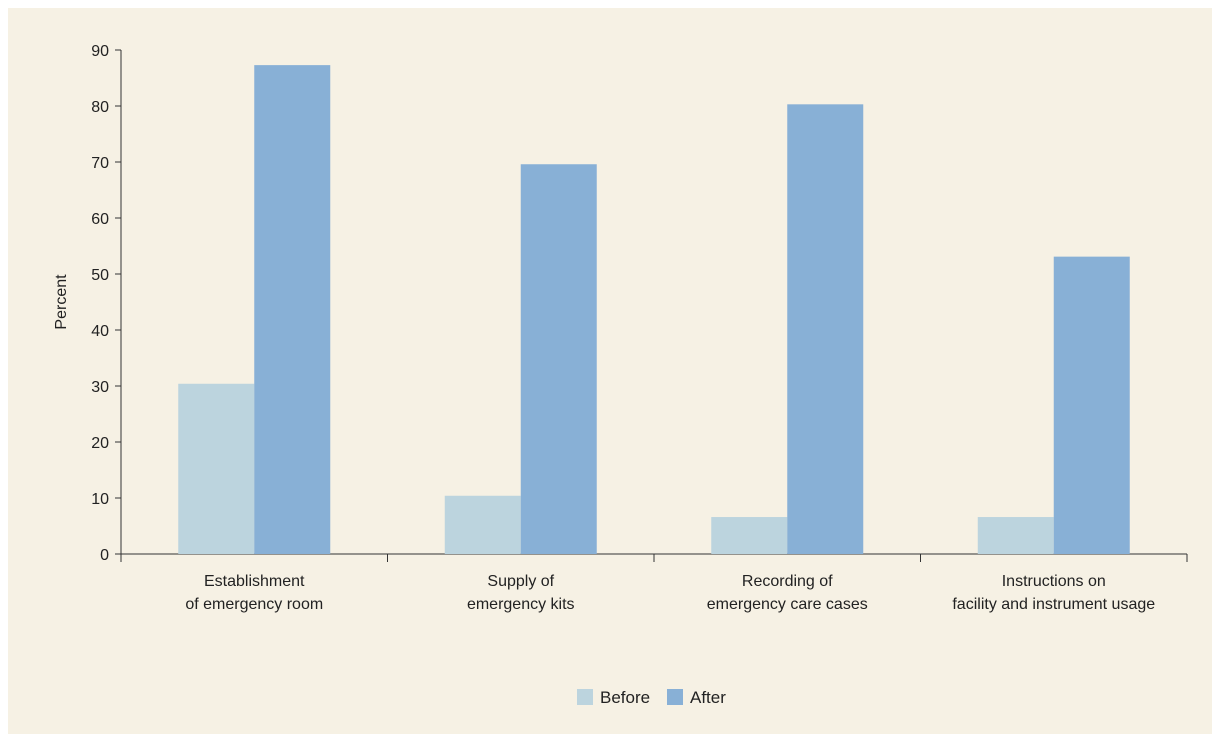 This screenshot has height=739, width=1220. Describe the element at coordinates (100, 163) in the screenshot. I see `y-tick-label: 70` at that location.